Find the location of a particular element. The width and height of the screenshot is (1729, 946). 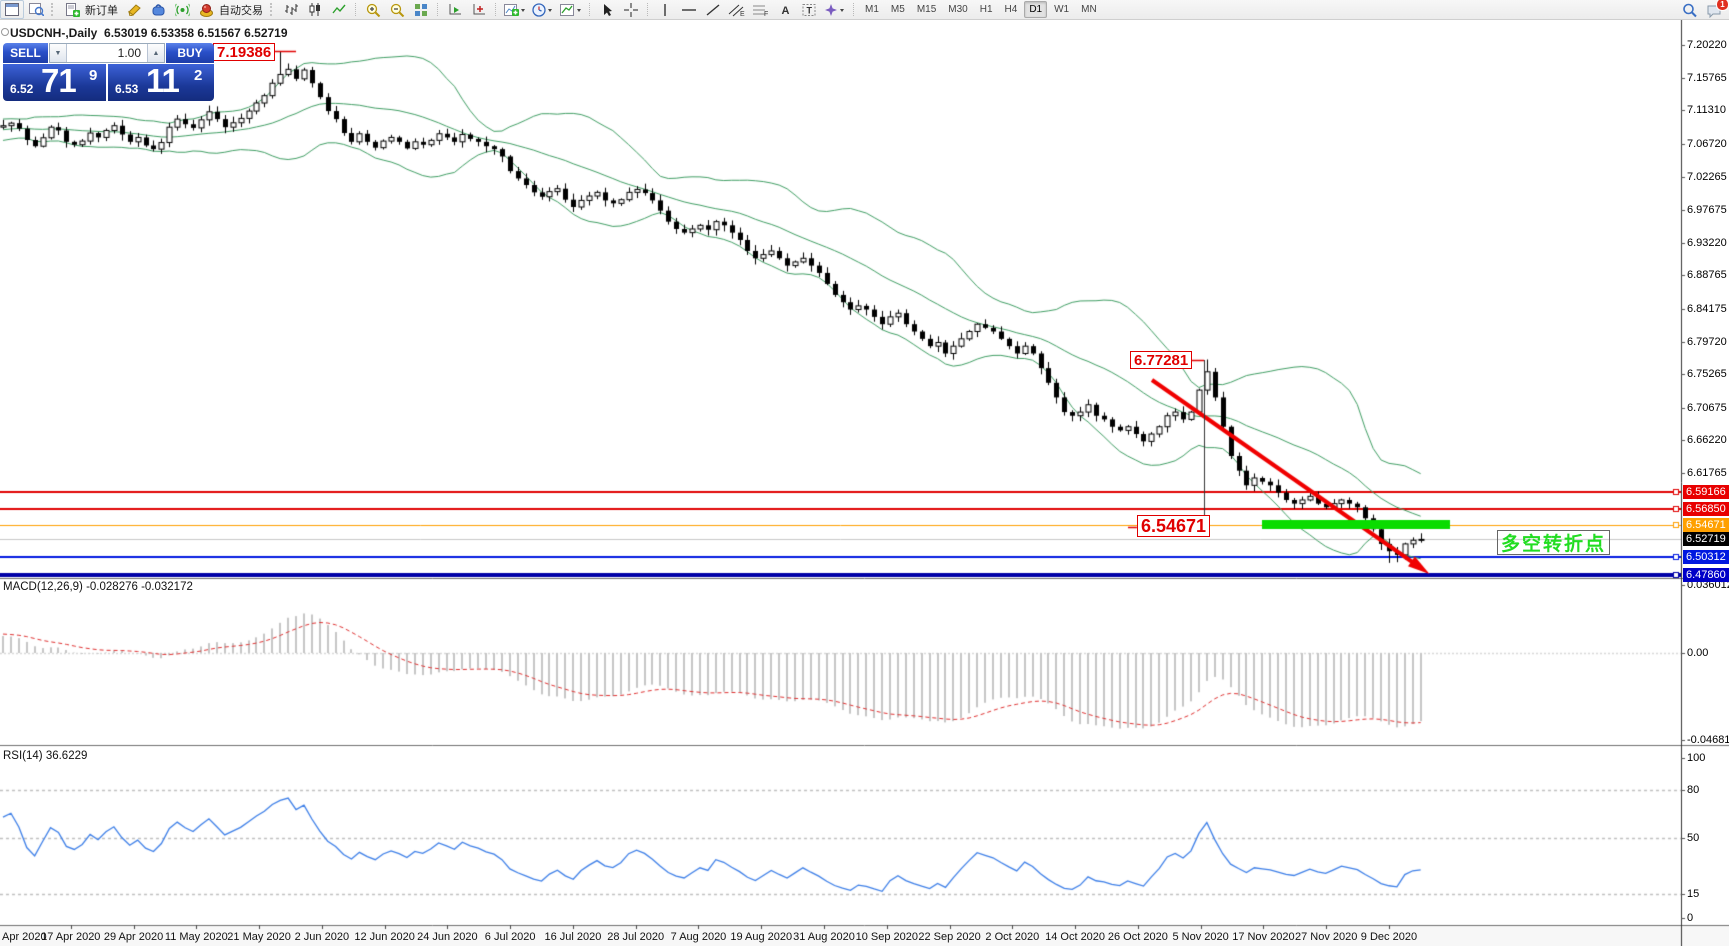

candlestick-mode-icon is located at coordinates (315, 9).